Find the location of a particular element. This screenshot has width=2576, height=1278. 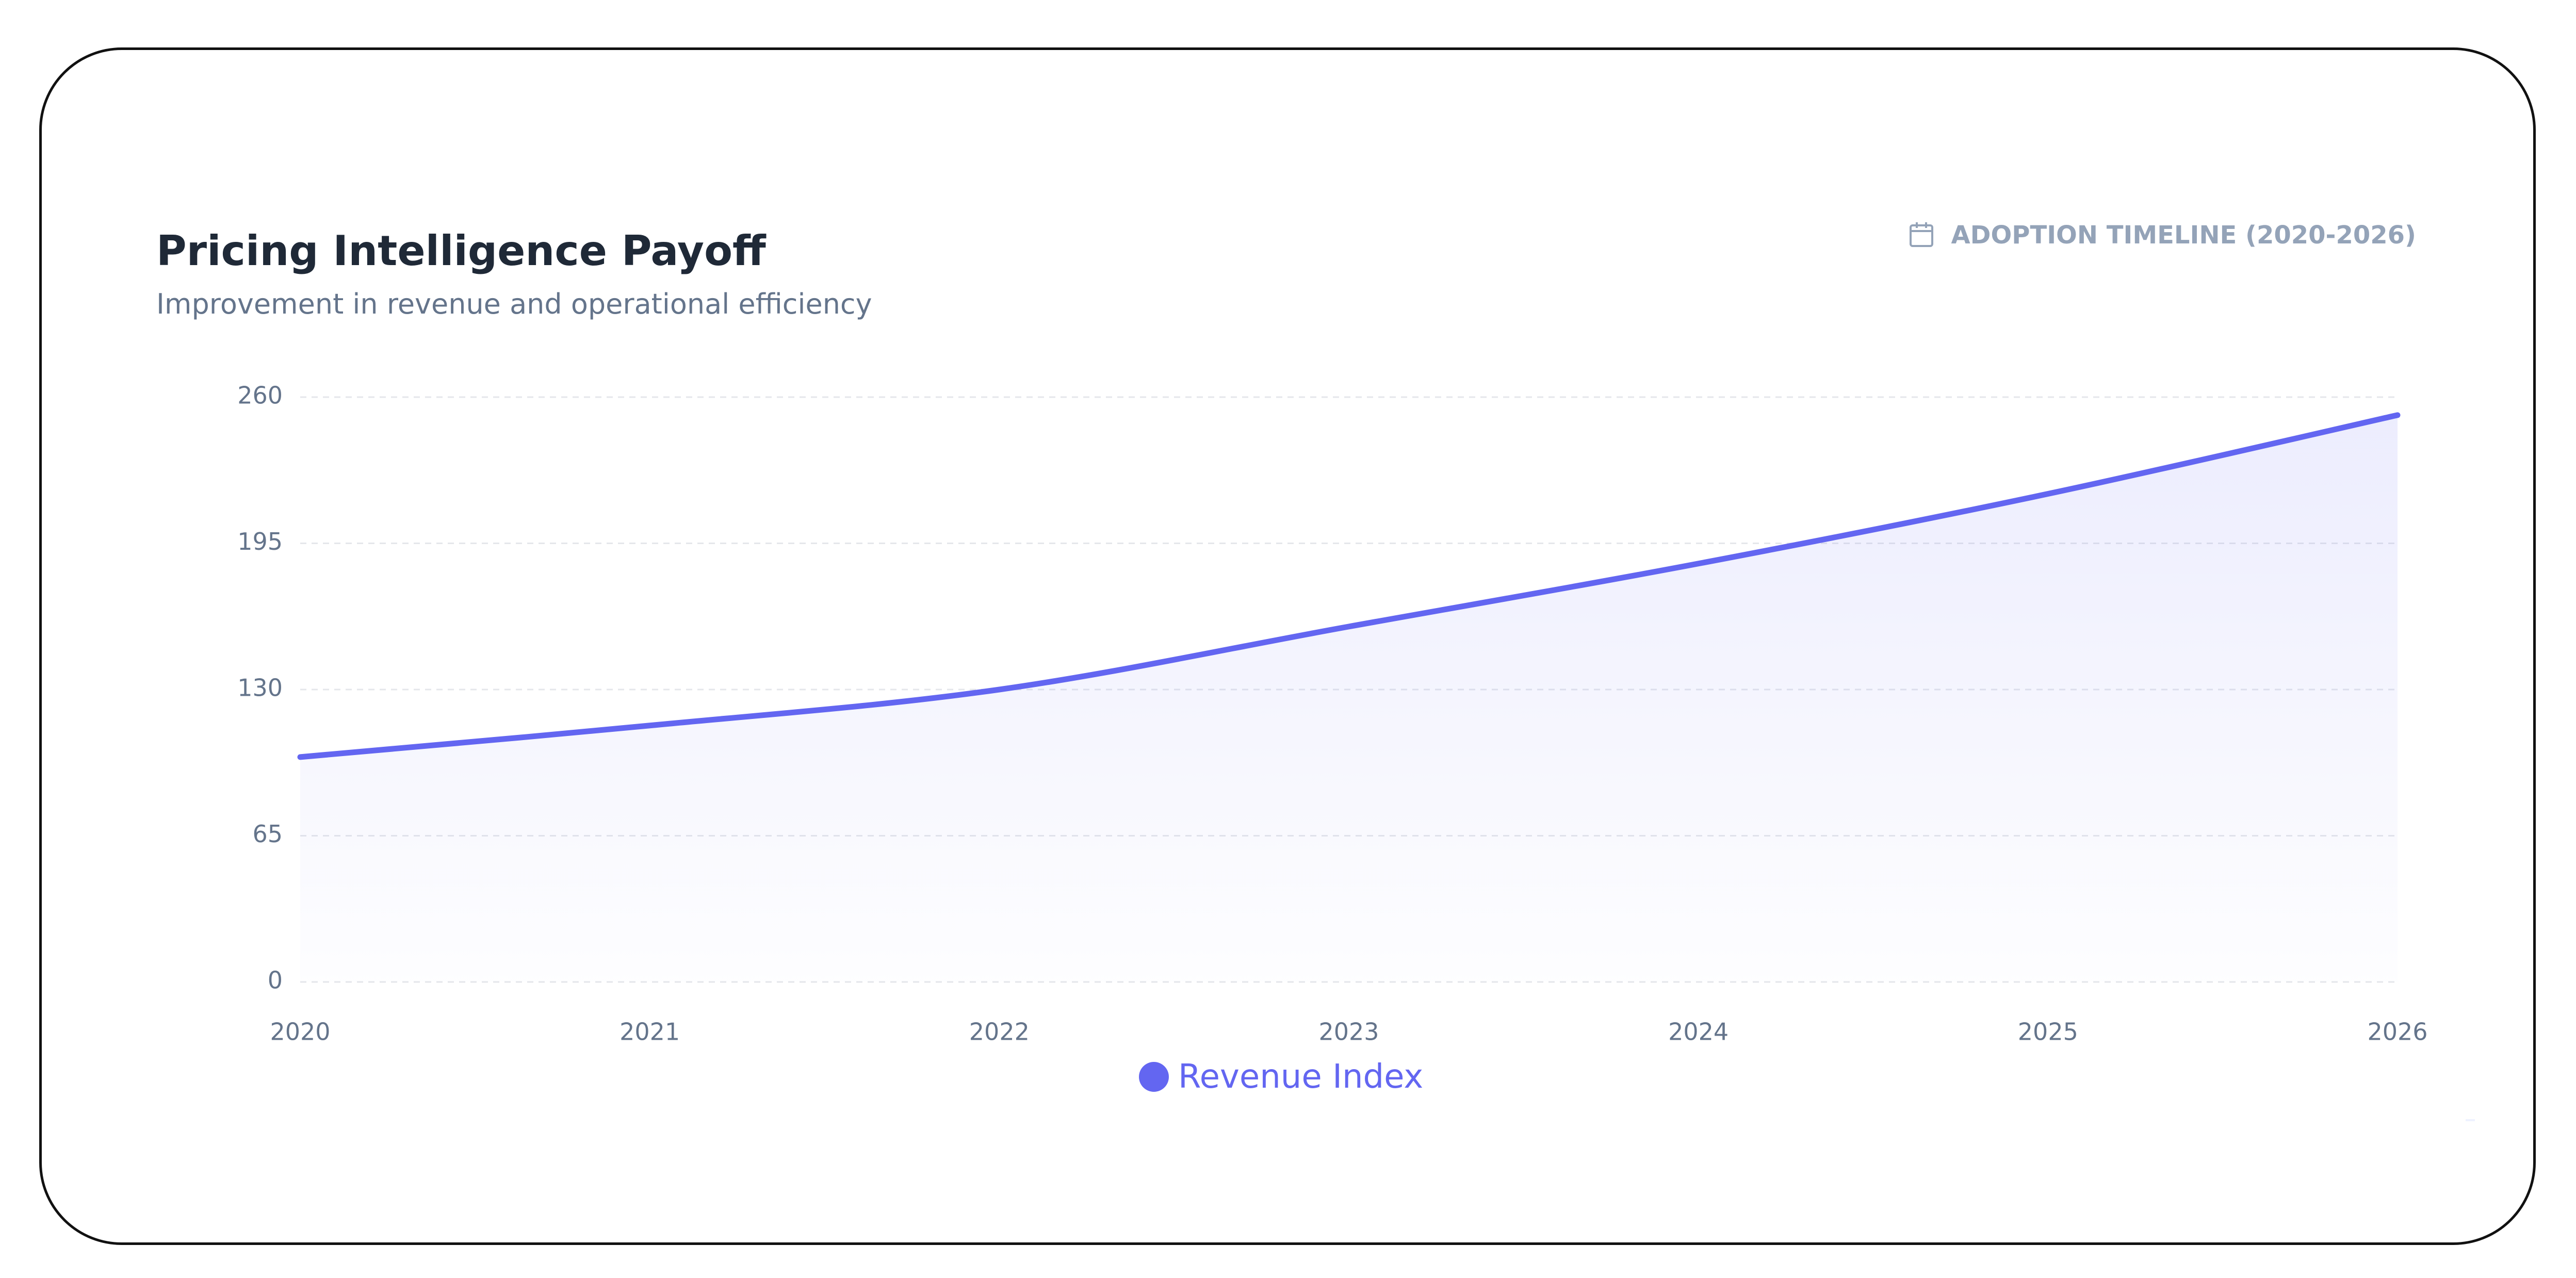

y-tick-label-0: 0 is located at coordinates (276, 980).